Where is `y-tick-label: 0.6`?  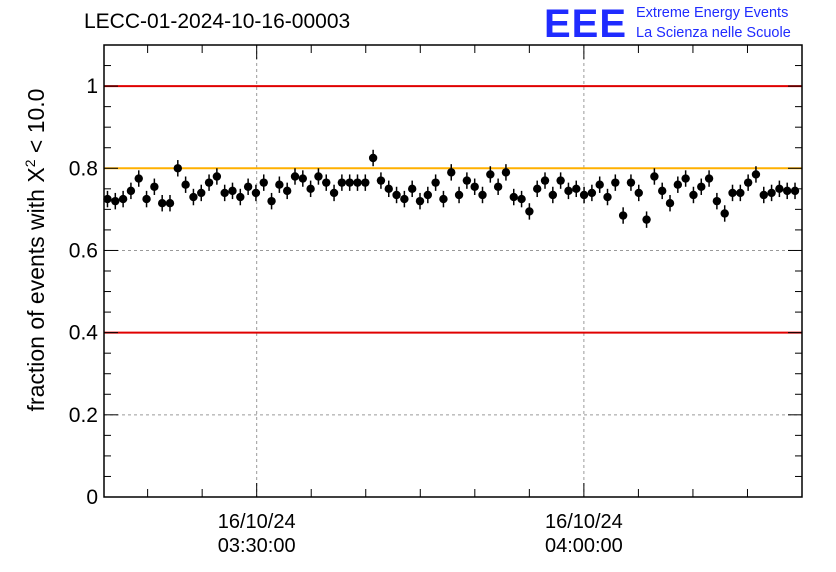 y-tick-label: 0.6 is located at coordinates (83, 250).